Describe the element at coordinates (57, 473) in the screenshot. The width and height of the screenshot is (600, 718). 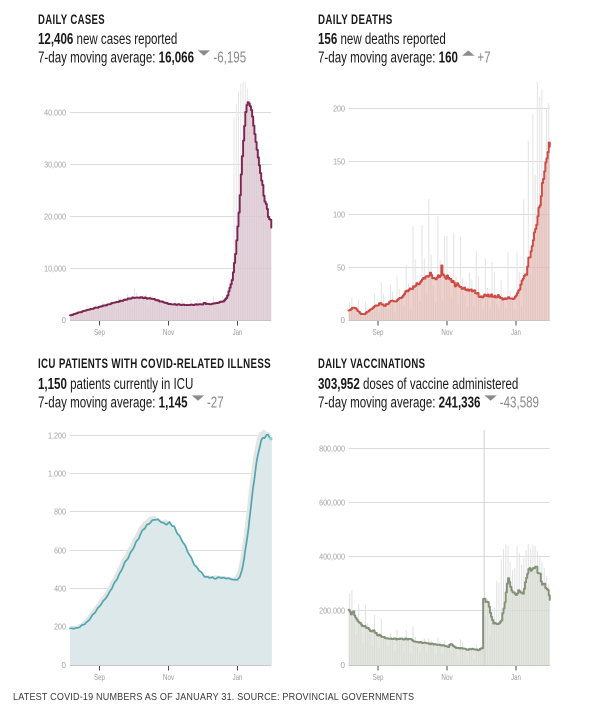
I see `svg-text: 1,000` at that location.